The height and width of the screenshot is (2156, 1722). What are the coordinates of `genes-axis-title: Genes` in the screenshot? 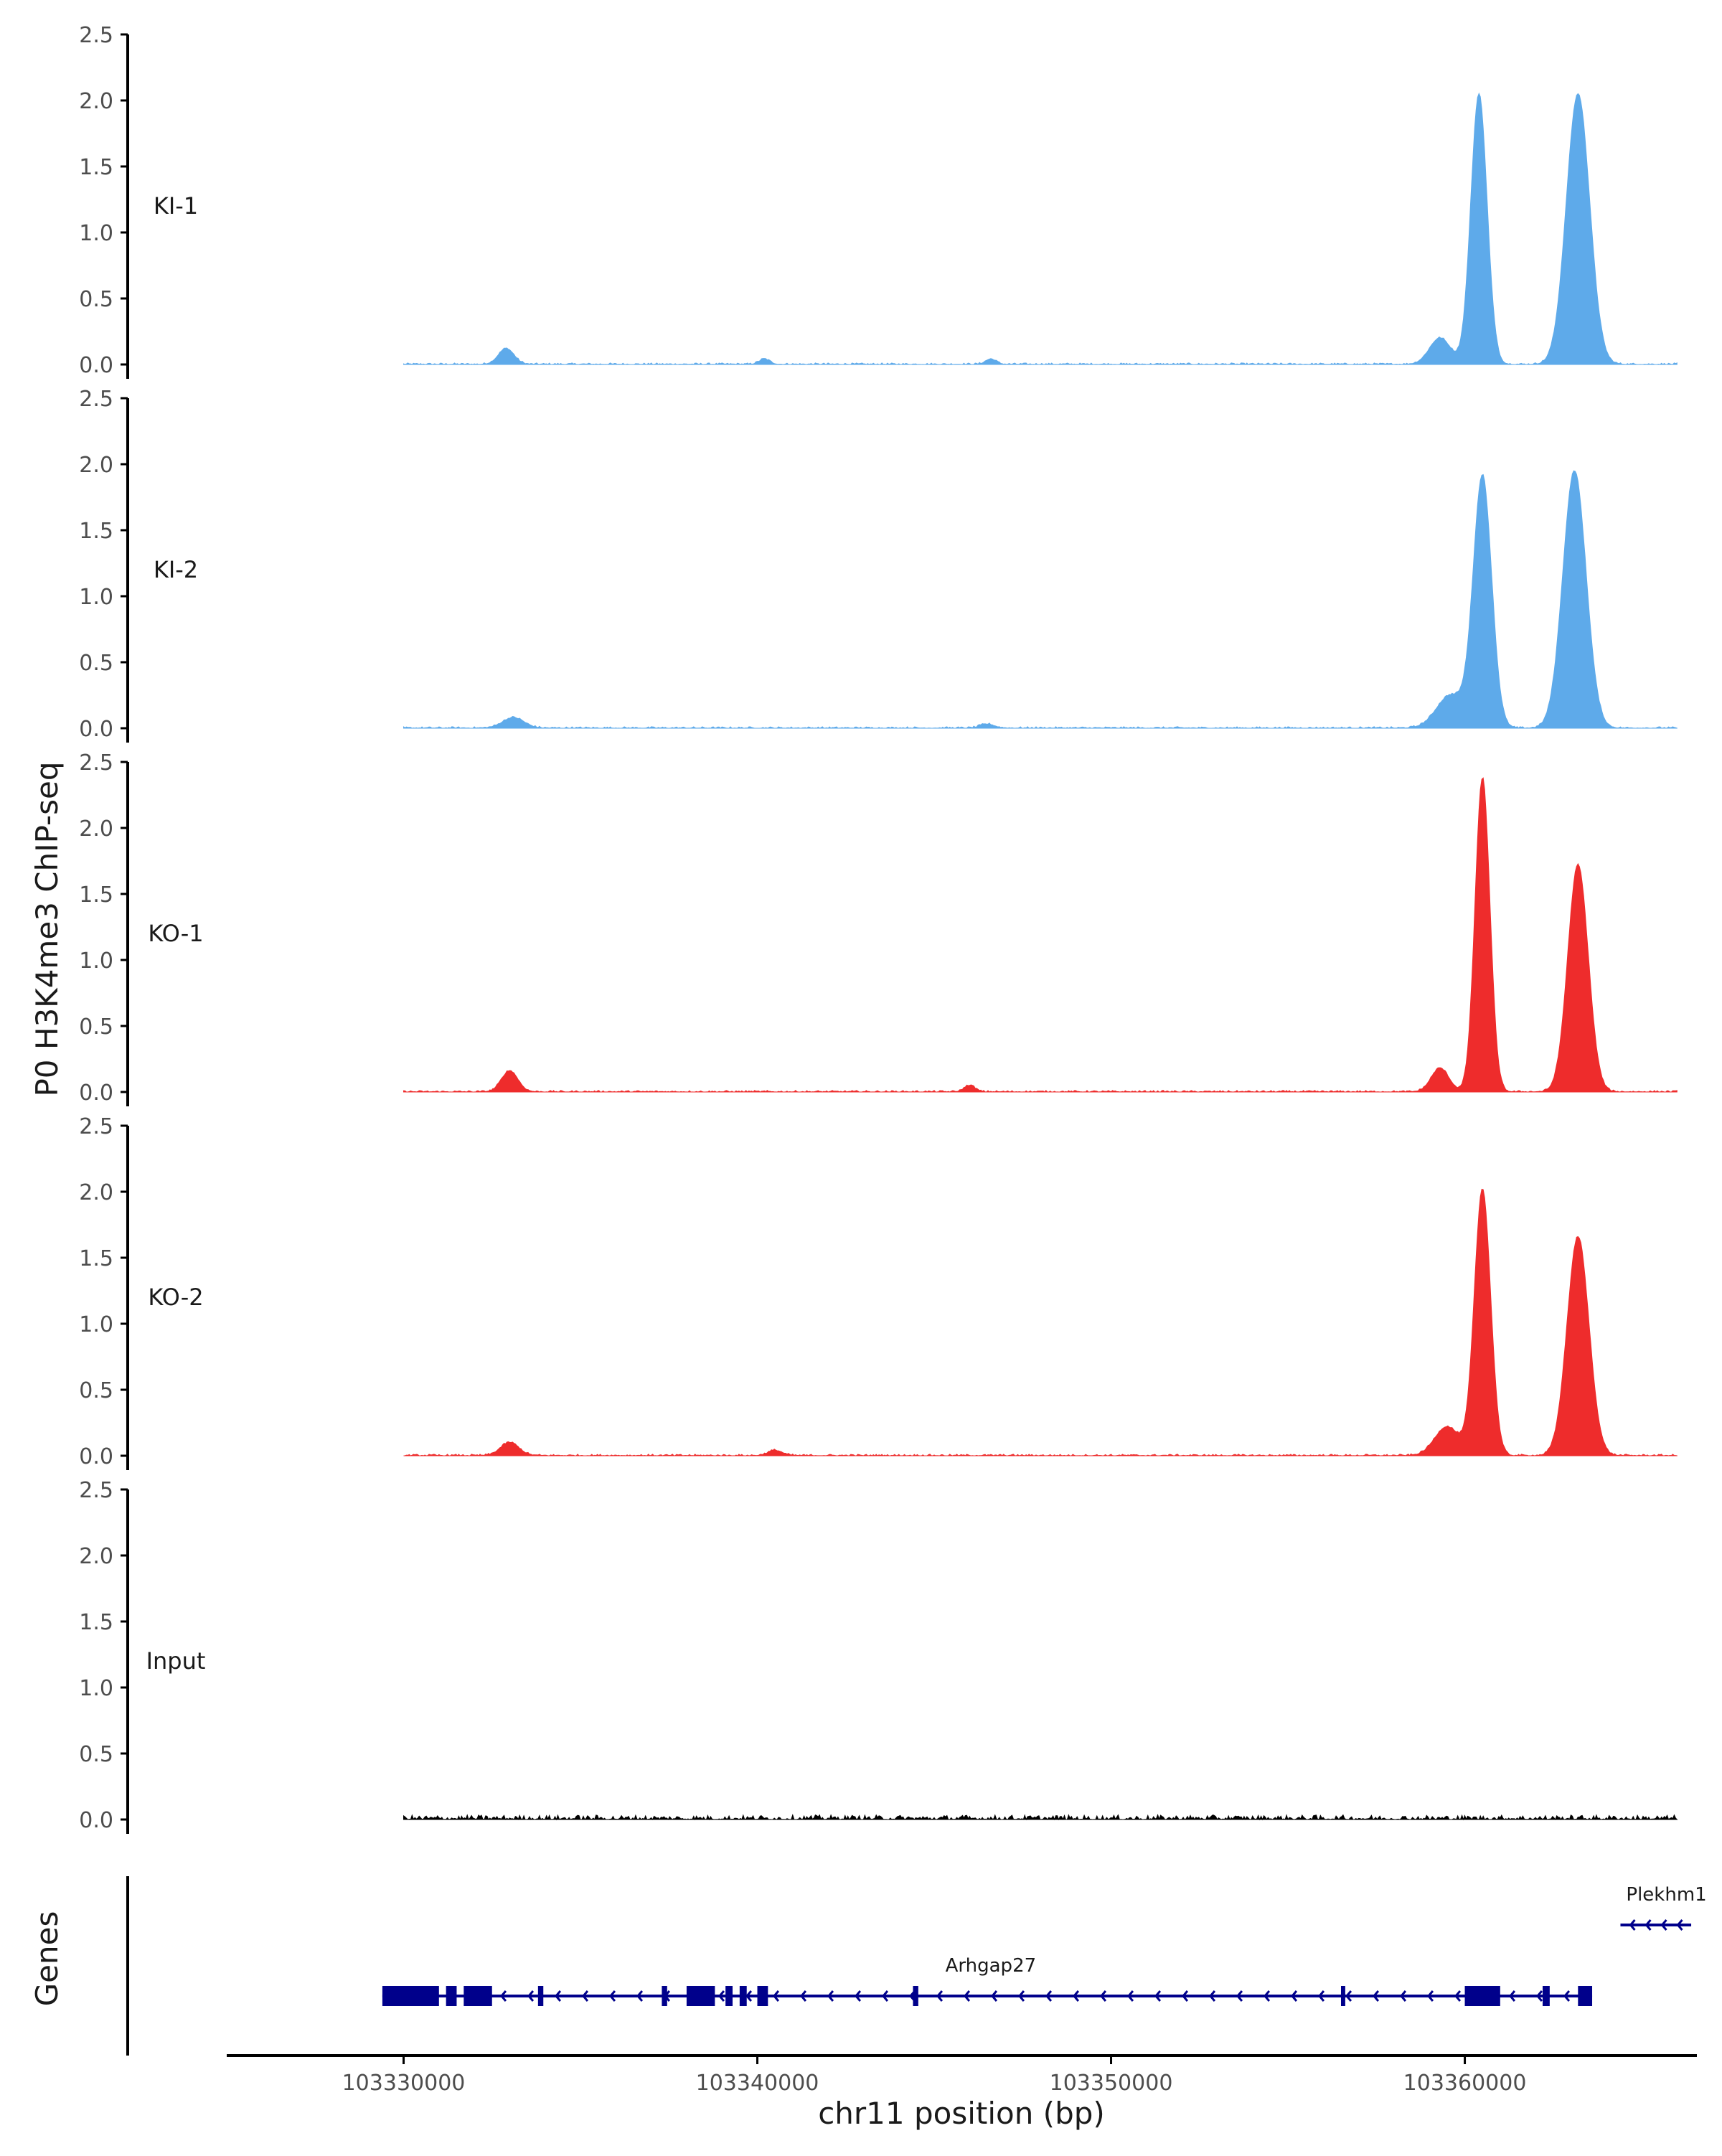 It's located at (47, 1959).